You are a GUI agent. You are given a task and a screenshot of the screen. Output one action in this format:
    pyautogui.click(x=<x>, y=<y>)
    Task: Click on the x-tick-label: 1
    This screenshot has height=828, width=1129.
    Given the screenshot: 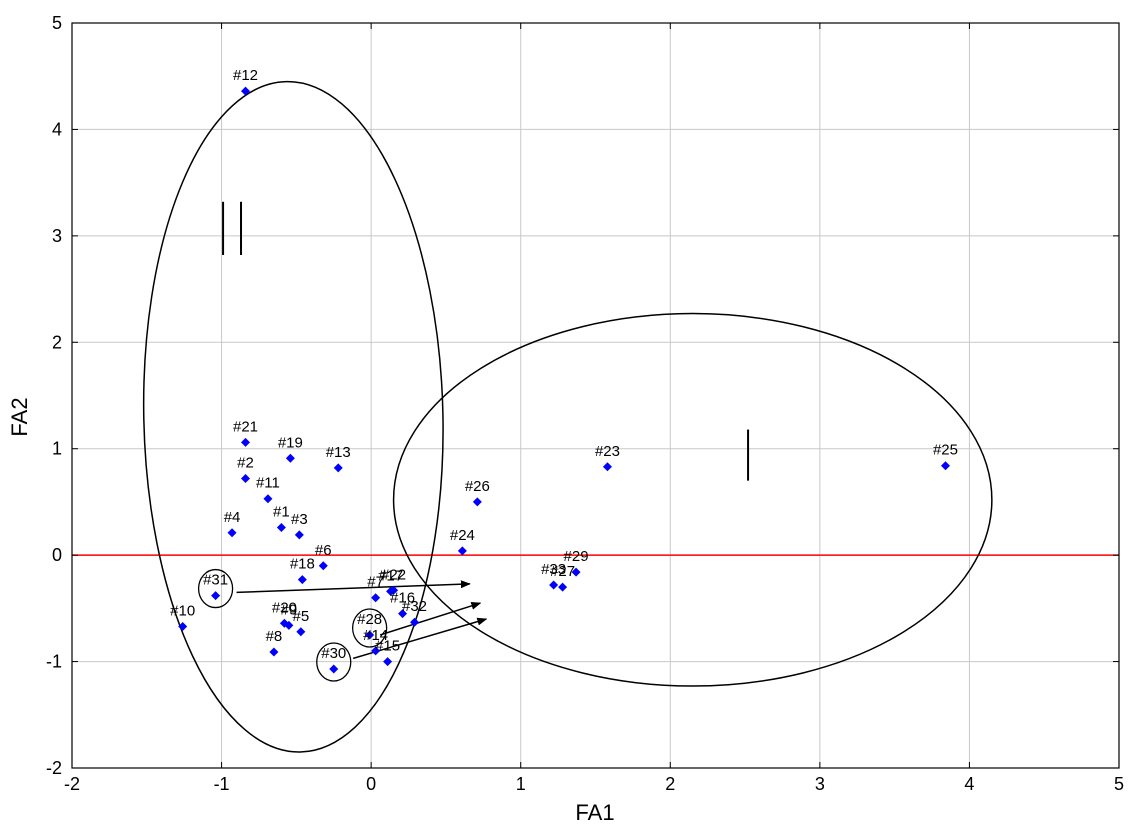 What is the action you would take?
    pyautogui.click(x=521, y=784)
    